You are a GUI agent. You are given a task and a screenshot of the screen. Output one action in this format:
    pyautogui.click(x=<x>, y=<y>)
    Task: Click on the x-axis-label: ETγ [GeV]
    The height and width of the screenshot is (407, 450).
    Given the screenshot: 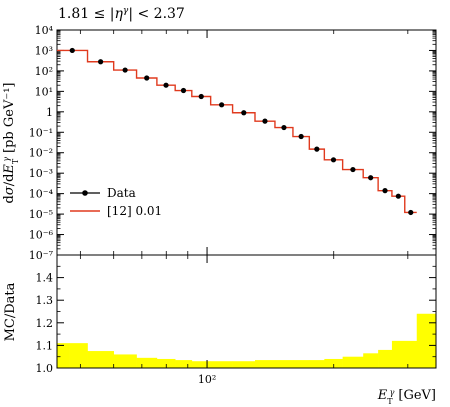 What is the action you would take?
    pyautogui.click(x=406, y=397)
    